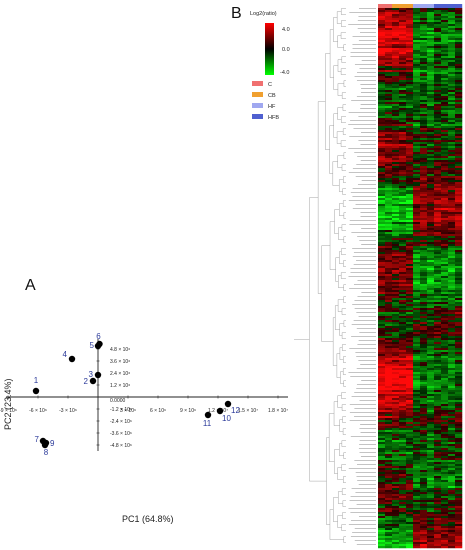 The height and width of the screenshot is (550, 465). I want to click on pca-point-label: 1, so click(36, 380).